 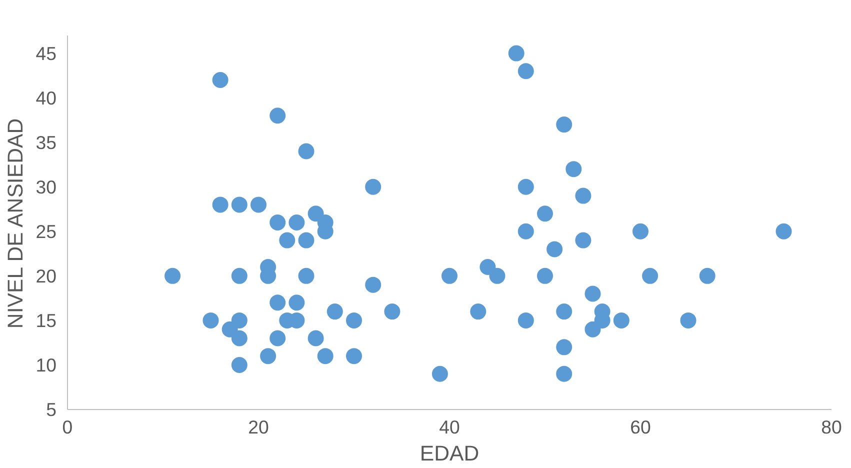 I want to click on y-tick-label: 10, so click(x=46, y=365).